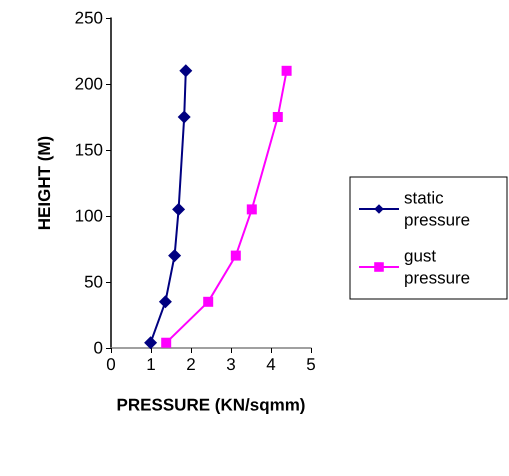  Describe the element at coordinates (88, 150) in the screenshot. I see `y-tick-label: 150` at that location.